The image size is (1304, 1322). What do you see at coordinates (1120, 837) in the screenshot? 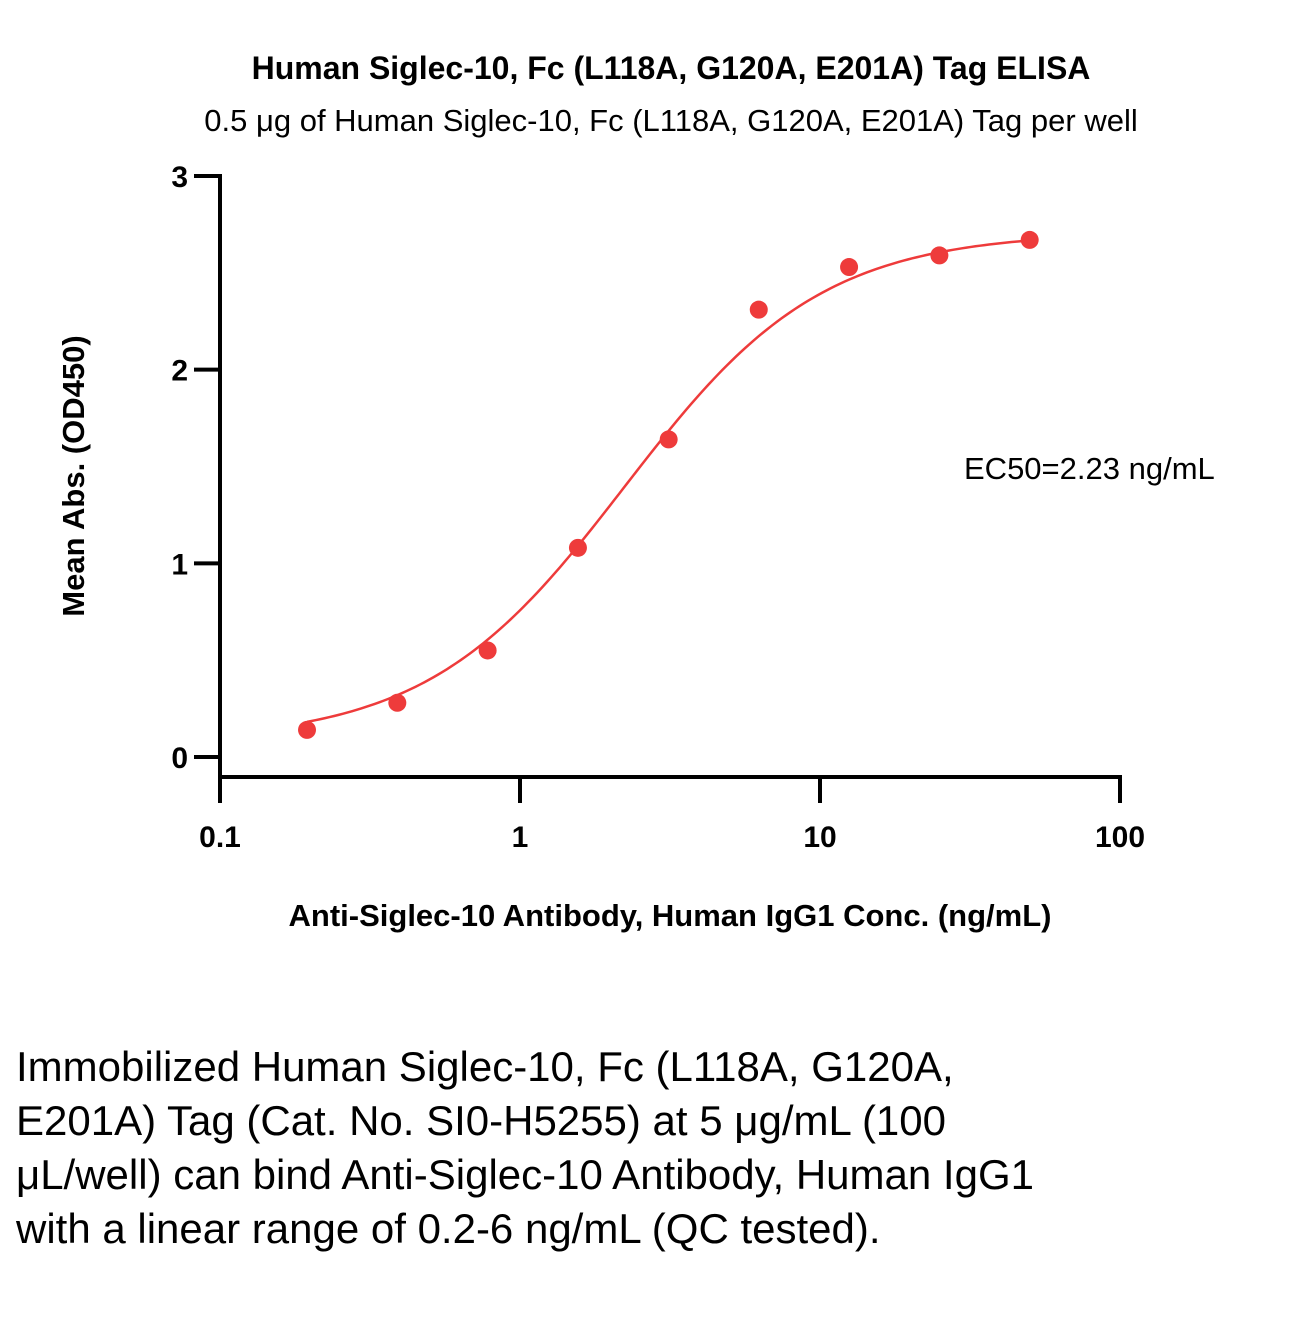
I see `x-tick-label: 100` at bounding box center [1120, 837].